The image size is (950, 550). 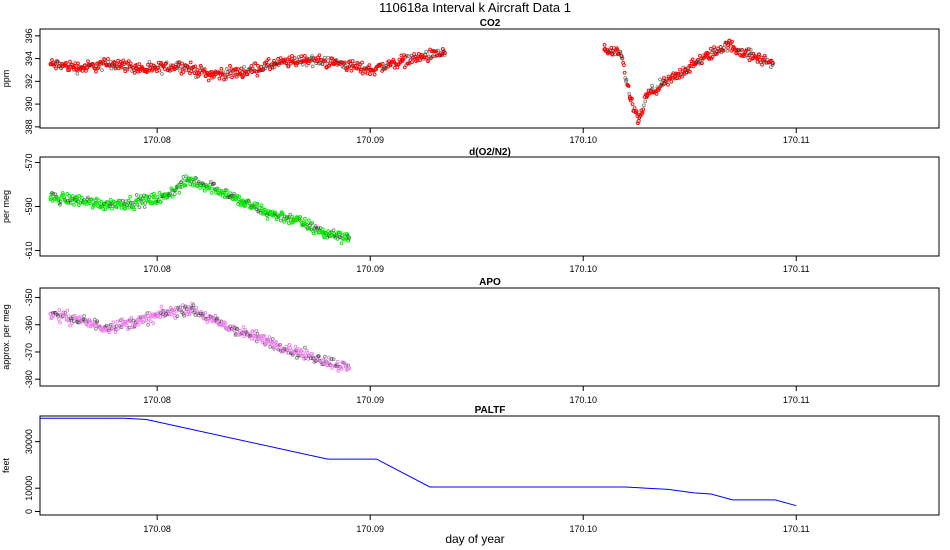 What do you see at coordinates (29, 379) in the screenshot?
I see `y-tick-label: -380` at bounding box center [29, 379].